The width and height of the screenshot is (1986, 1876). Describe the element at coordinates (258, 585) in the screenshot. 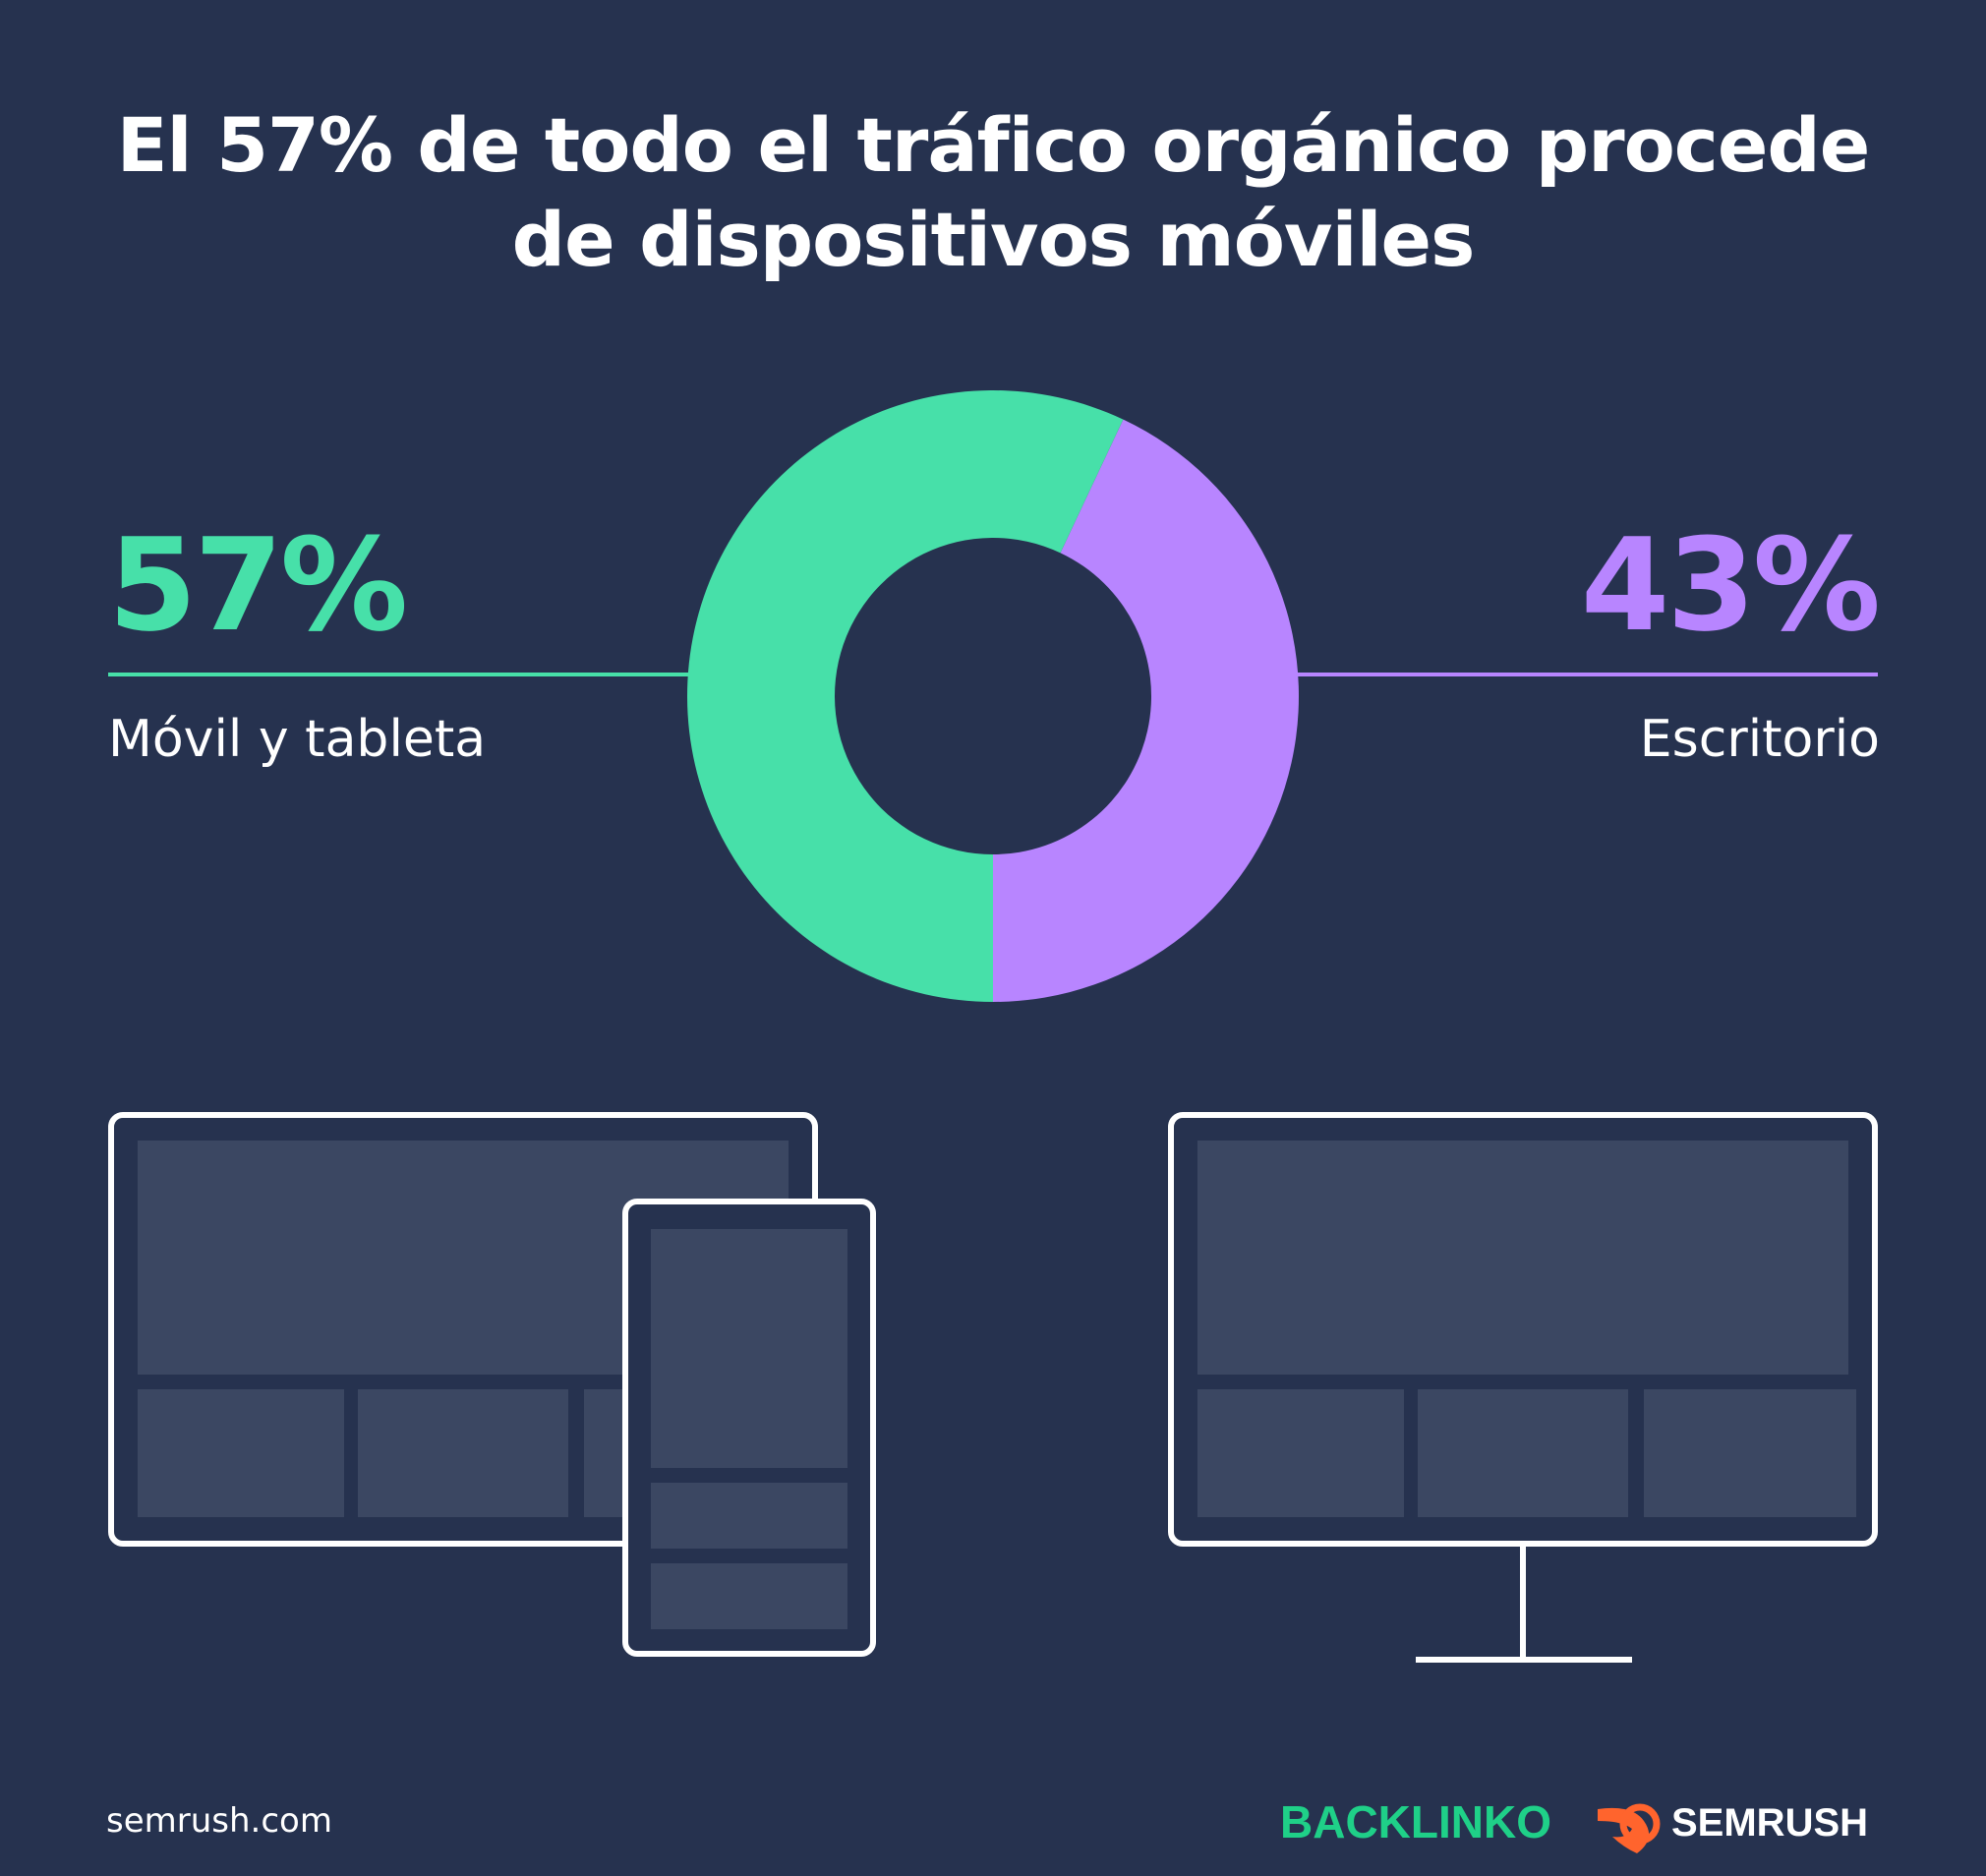

I see `slice-mobile-value-label: 57%` at that location.